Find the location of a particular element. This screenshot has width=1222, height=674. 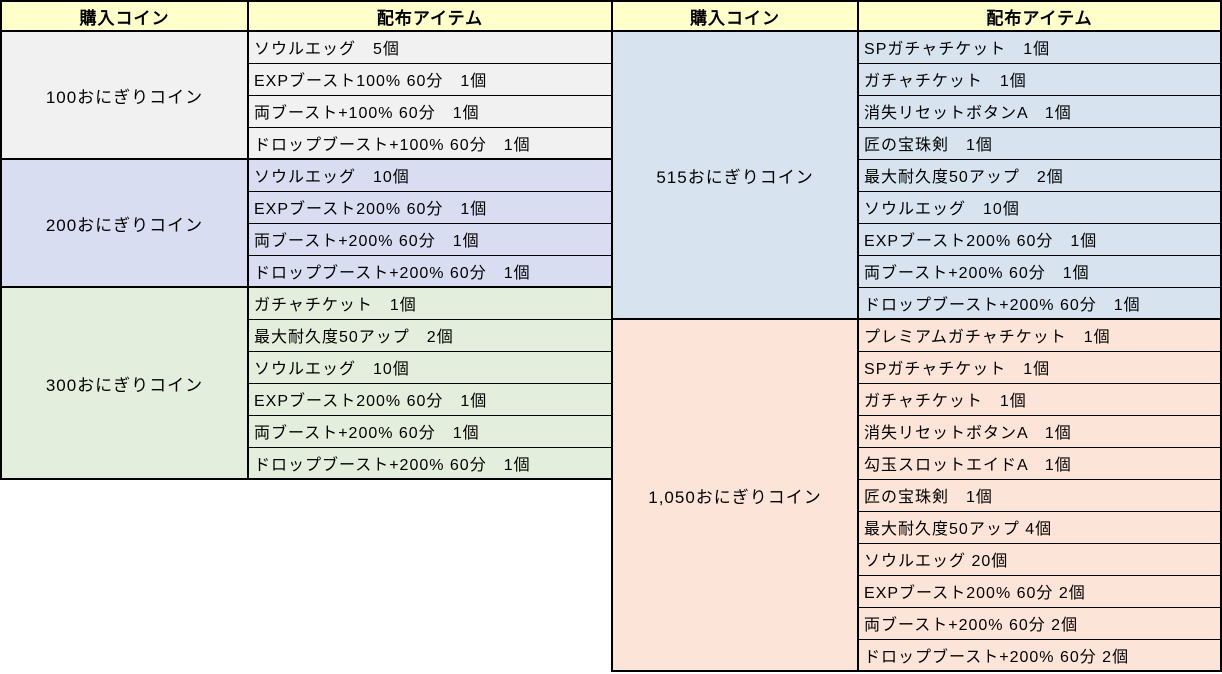

coin-group-cell: 200おにぎりコイン is located at coordinates (124, 223).